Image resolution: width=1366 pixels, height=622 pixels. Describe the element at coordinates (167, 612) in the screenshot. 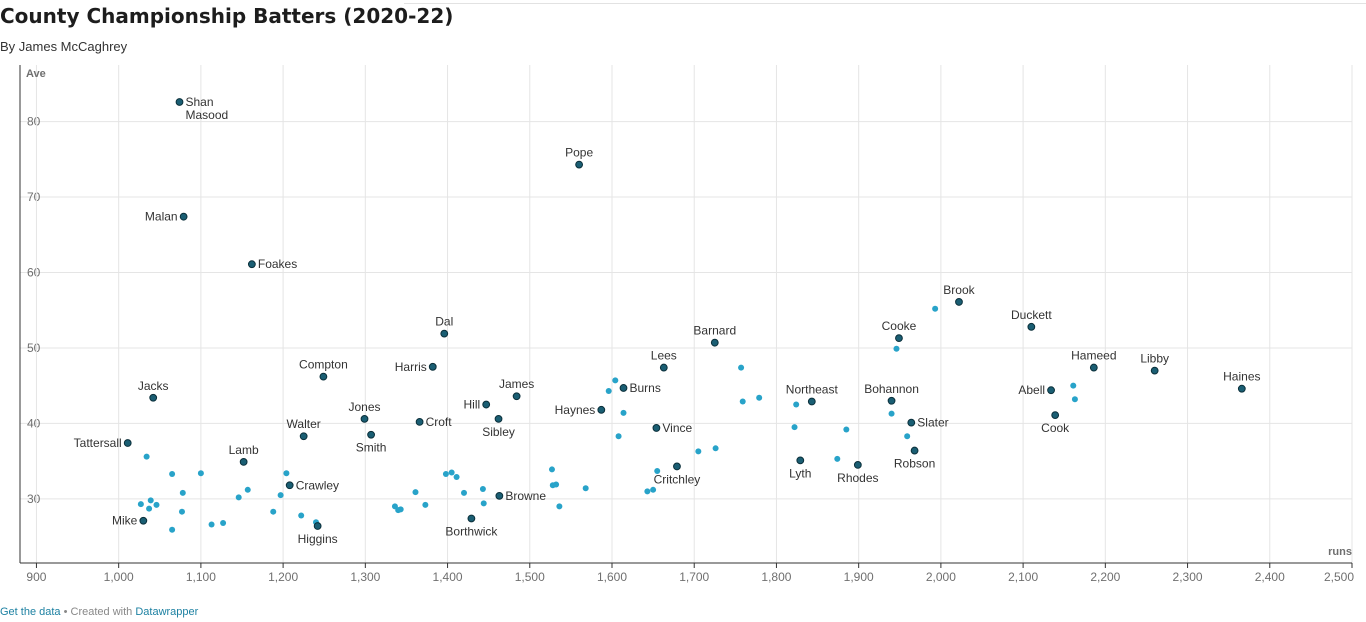

I see `datawrapper-link: Datawrapper` at that location.